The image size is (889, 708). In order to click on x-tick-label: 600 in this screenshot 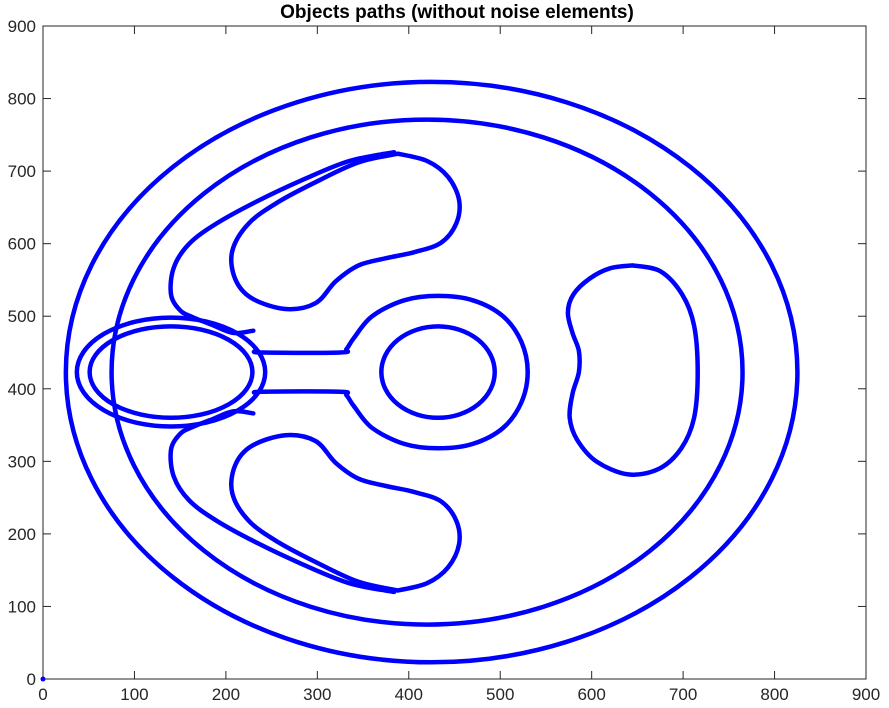, I will do `click(591, 694)`.